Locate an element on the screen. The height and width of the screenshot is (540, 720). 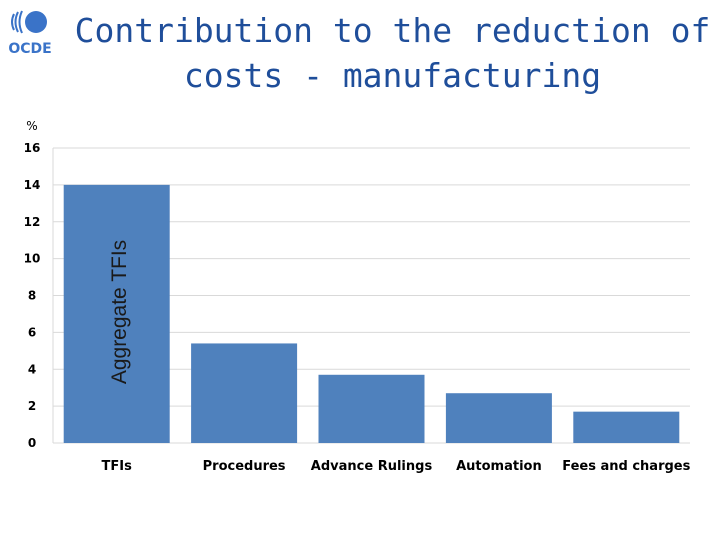
bar-fees-and-charges is located at coordinates (626, 427).